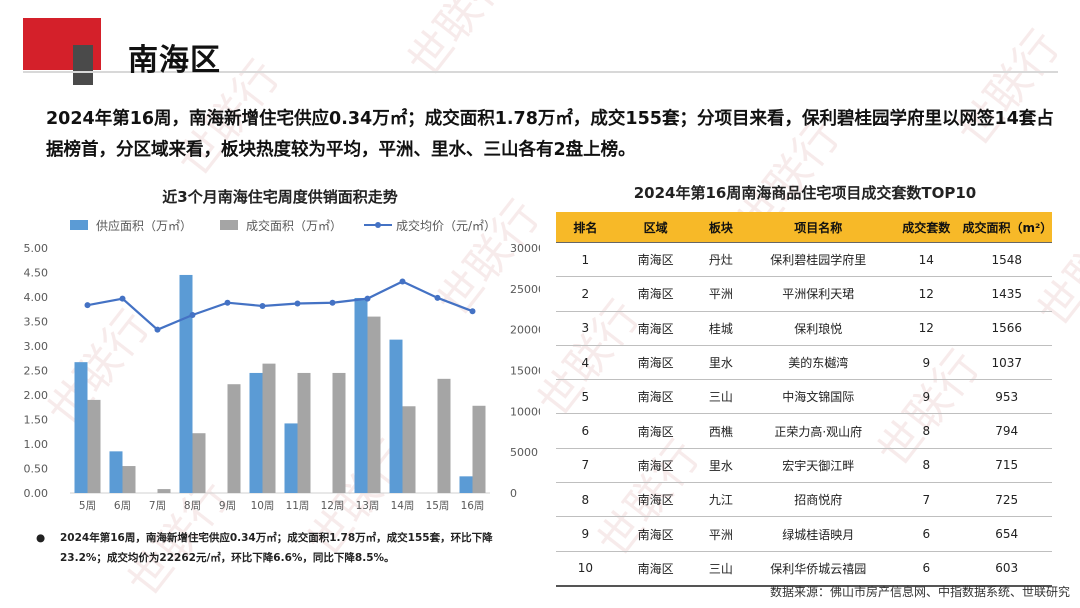 This screenshot has width=1080, height=608. I want to click on table-row: 8 南海区 九江 招商悦府 7 725, so click(804, 500).